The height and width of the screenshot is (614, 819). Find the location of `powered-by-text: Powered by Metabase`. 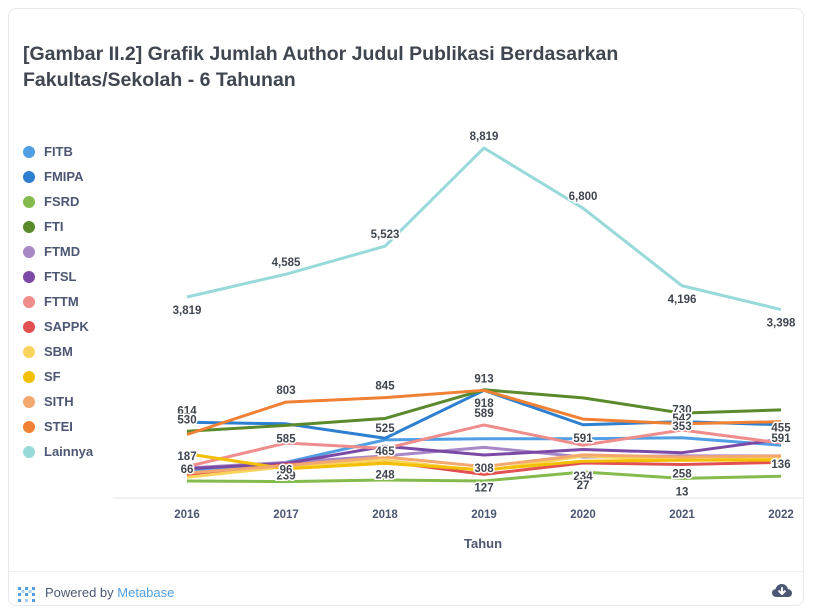

powered-by-text: Powered by Metabase is located at coordinates (109, 592).